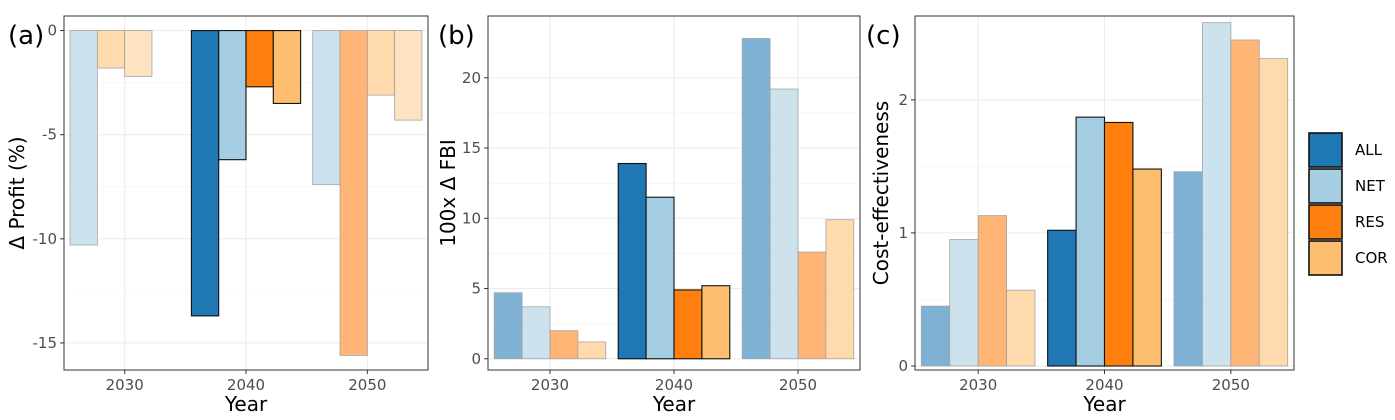 This screenshot has width=1395, height=420. What do you see at coordinates (456, 36) in the screenshot?
I see `panel-label: (b)` at bounding box center [456, 36].